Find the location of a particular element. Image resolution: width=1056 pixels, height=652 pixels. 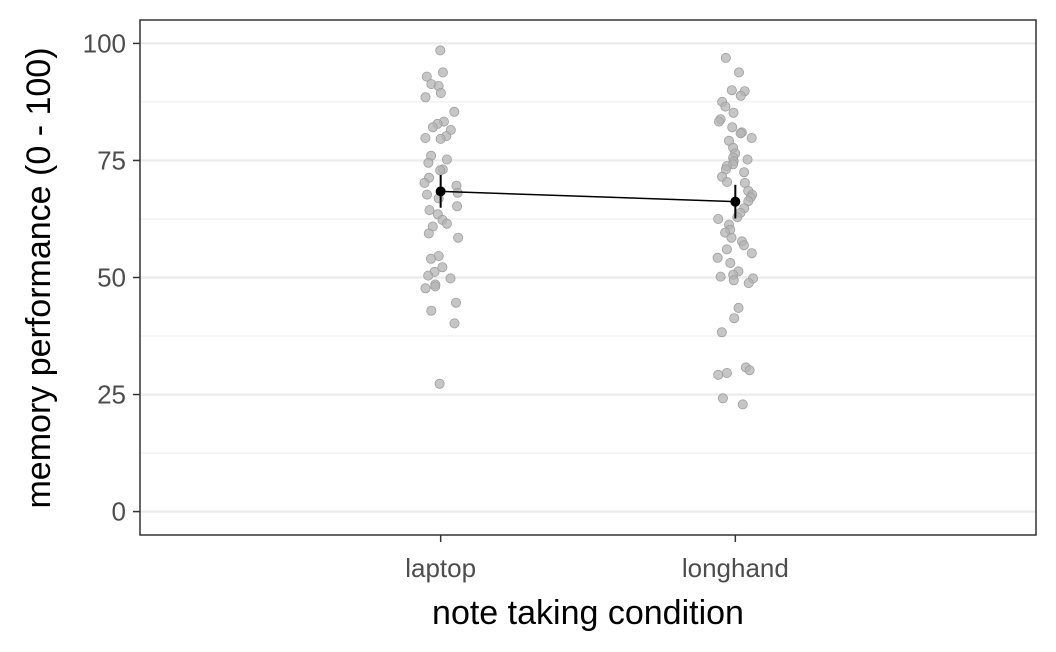

y-tick-label: 50 is located at coordinates (111, 278).